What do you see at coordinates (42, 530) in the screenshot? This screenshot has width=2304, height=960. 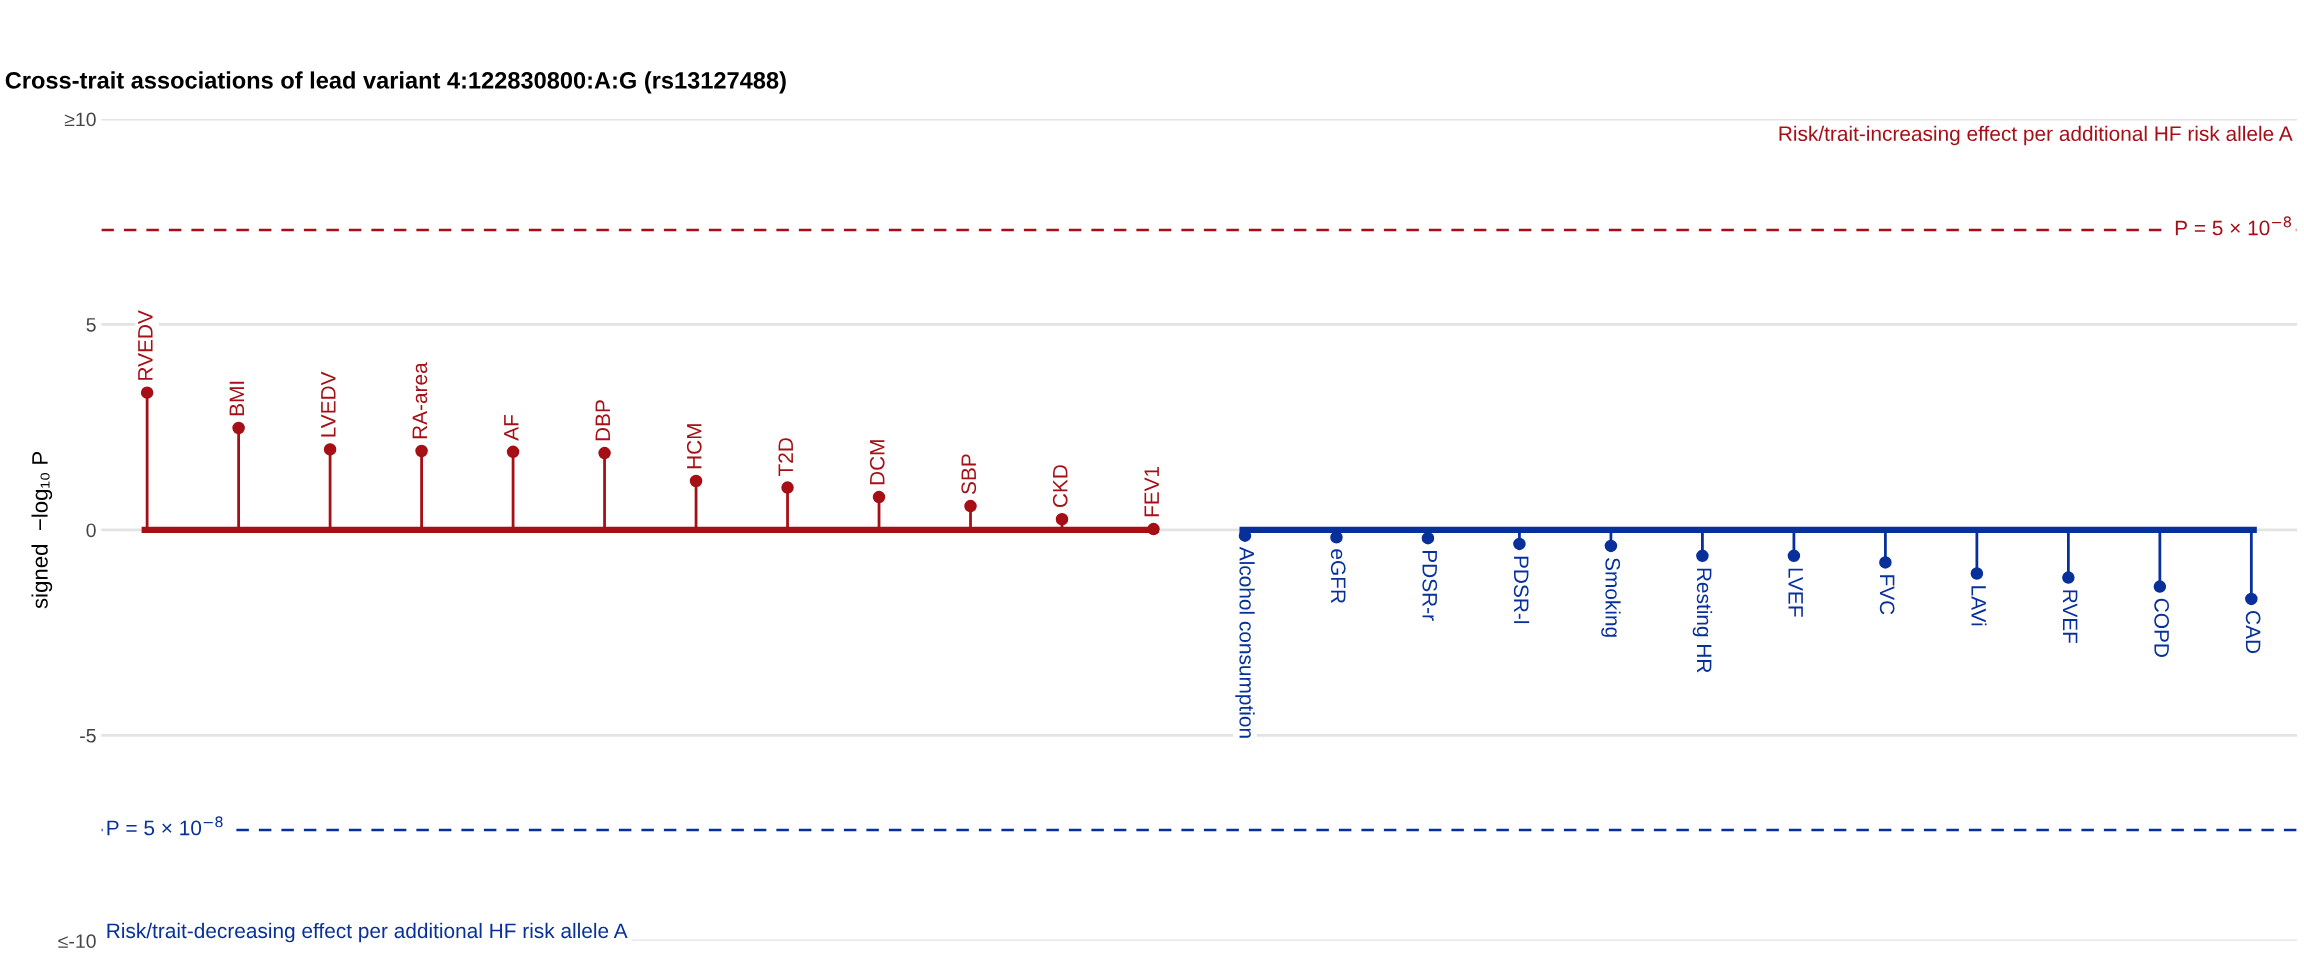 I see `y-axis-title: signed −log₁₀ P` at bounding box center [42, 530].